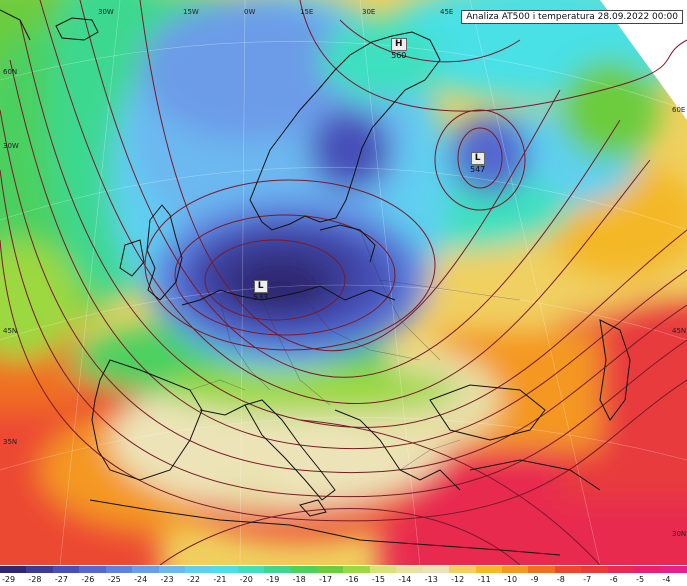 This screenshot has height=586, width=687. I want to click on pressure-center-value: 533, so click(261, 297).